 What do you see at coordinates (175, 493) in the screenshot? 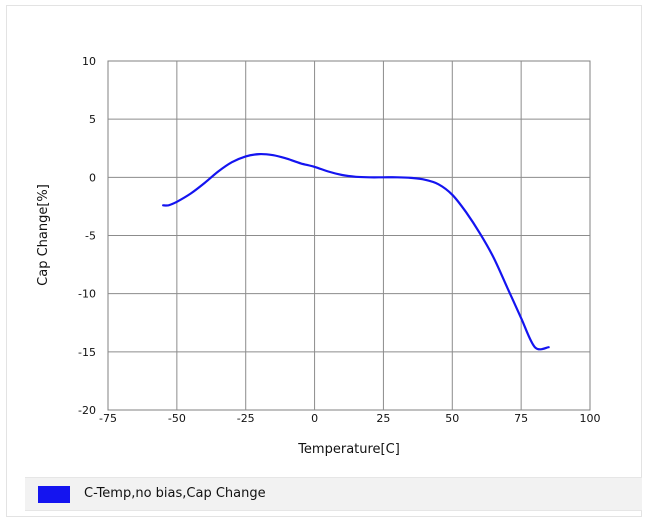
I see `legend-label: C-Temp,no bias,Cap Change` at bounding box center [175, 493].